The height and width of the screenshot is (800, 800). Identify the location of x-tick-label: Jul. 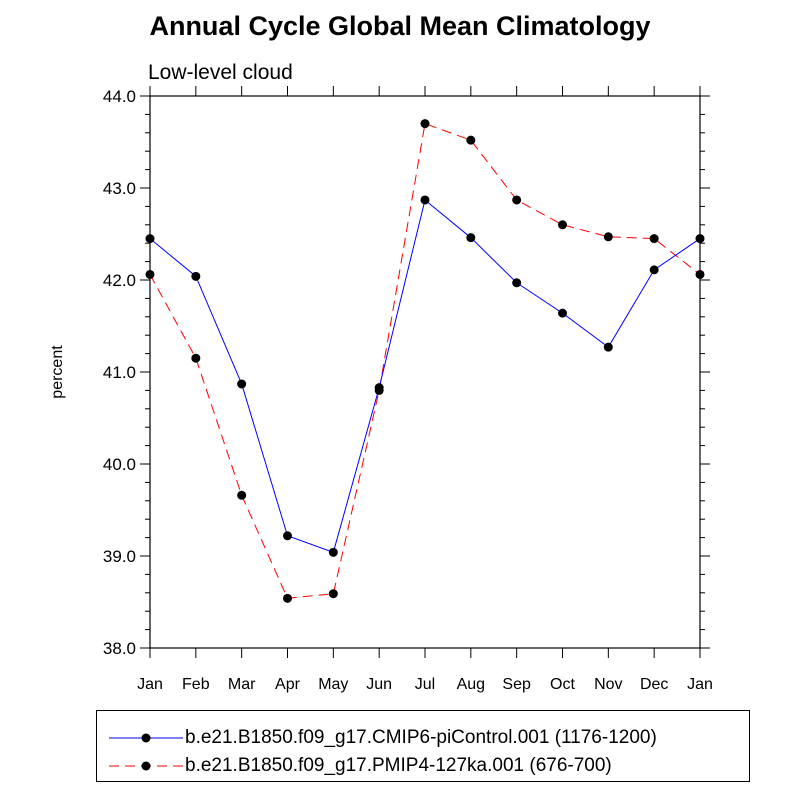
(425, 684).